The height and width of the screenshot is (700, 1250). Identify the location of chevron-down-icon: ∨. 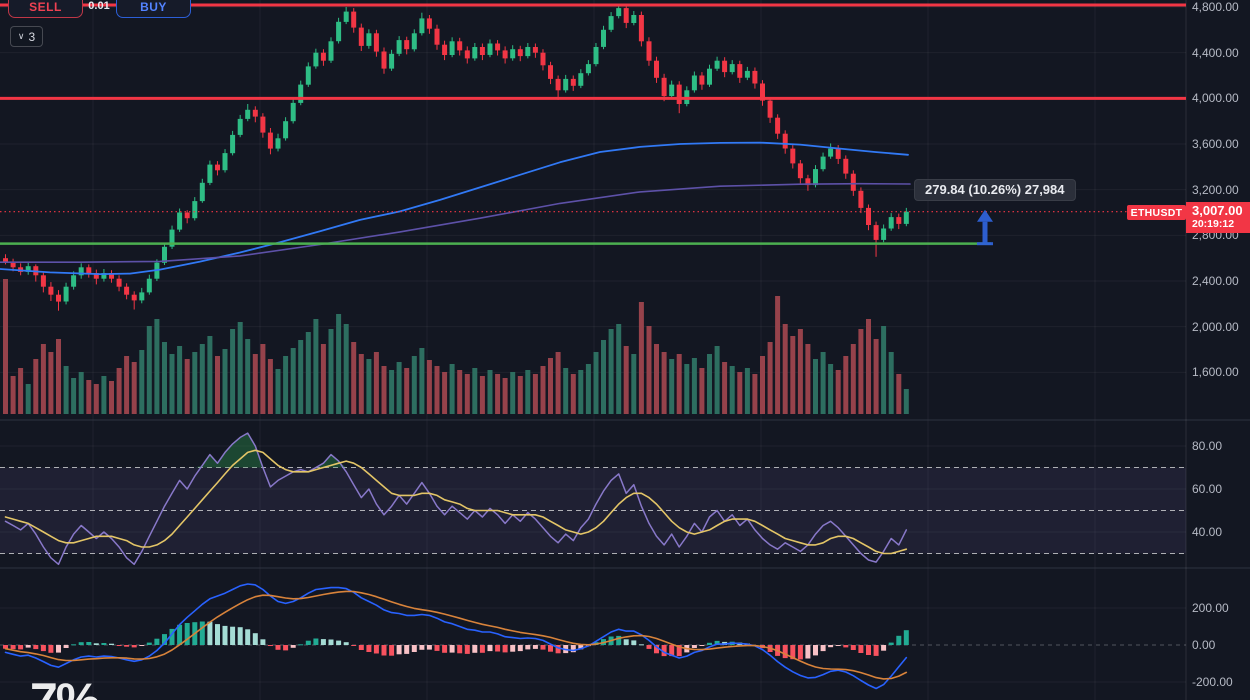
(21, 36).